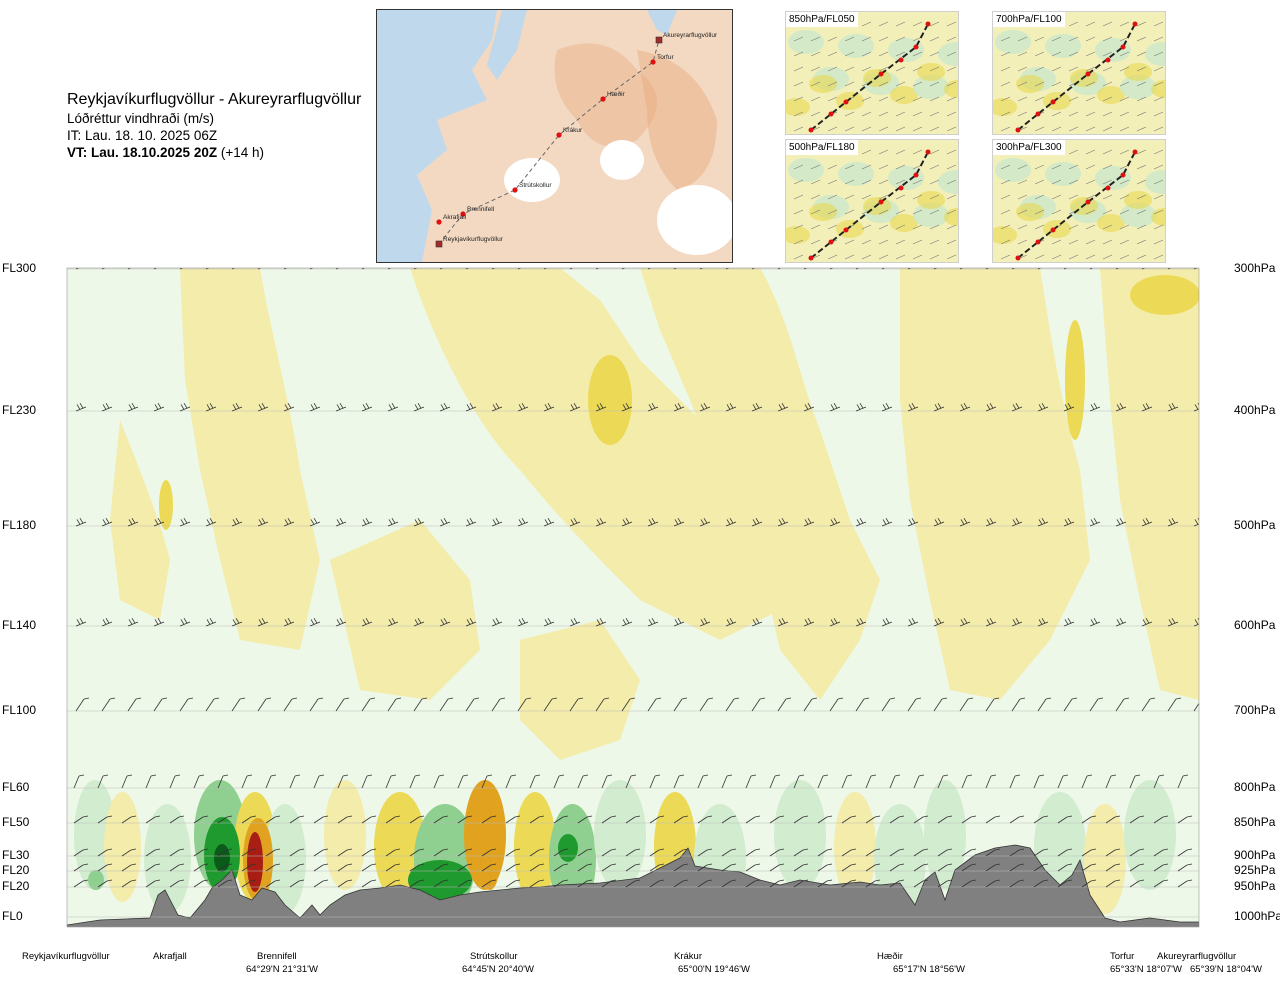  Describe the element at coordinates (1075, 380) in the screenshot. I see `updraft-cell` at that location.